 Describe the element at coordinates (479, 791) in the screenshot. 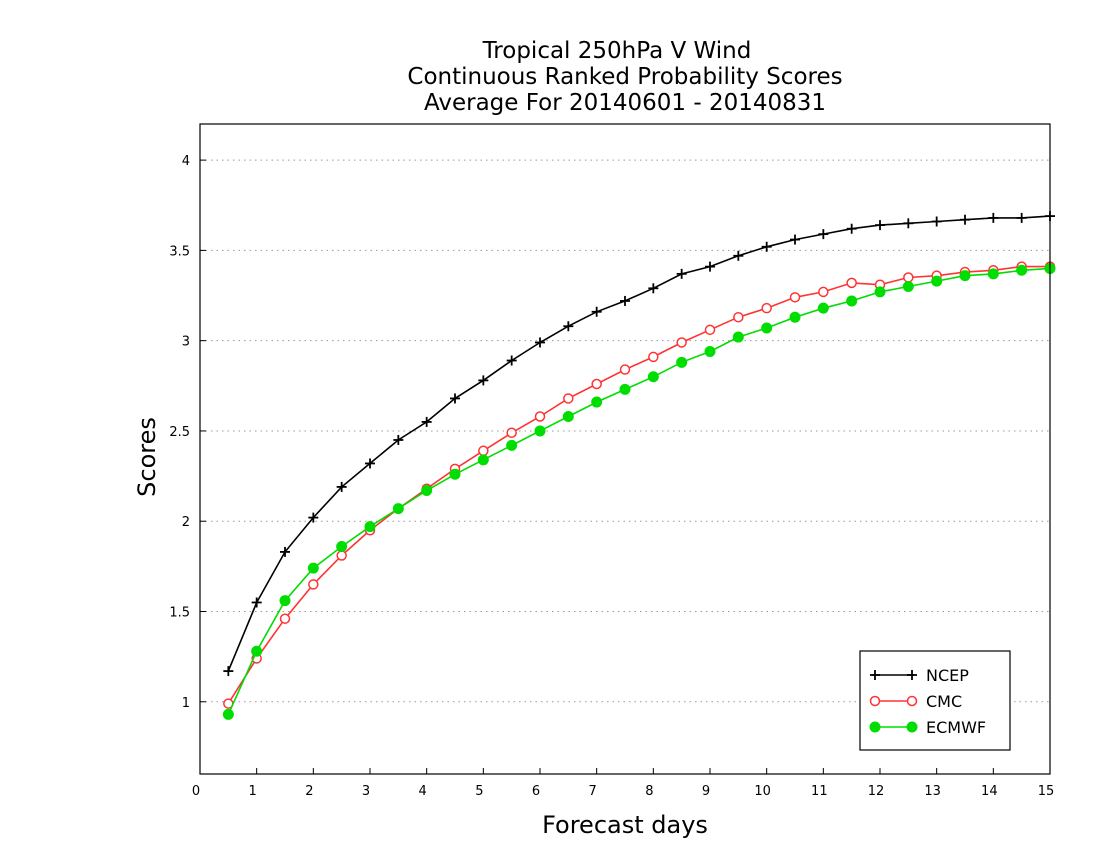

I see `x-tick-label-5: 5` at that location.